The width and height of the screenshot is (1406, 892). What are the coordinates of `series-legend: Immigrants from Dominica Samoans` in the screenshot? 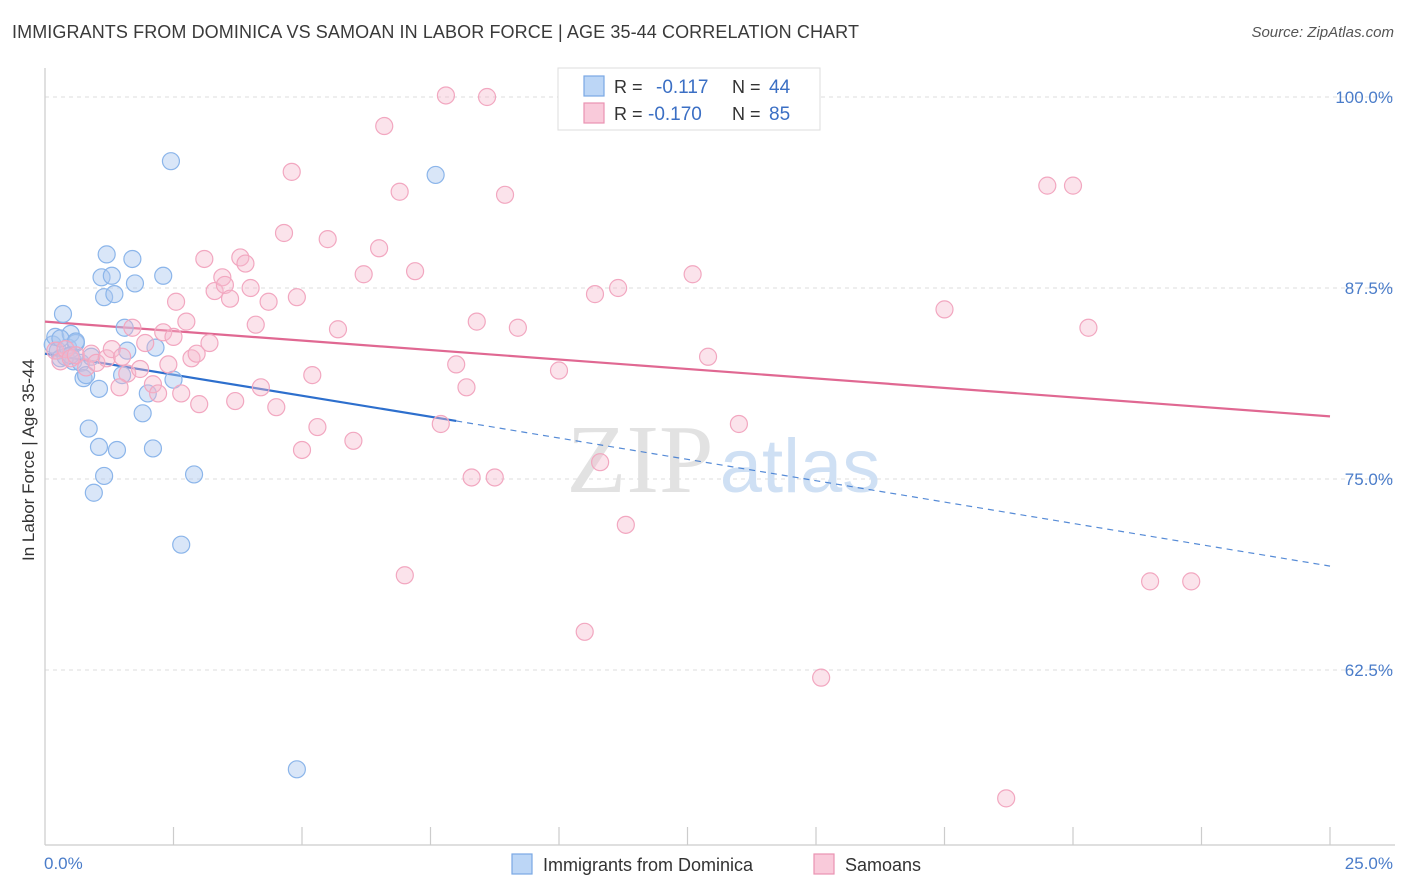 It's located at (716, 864).